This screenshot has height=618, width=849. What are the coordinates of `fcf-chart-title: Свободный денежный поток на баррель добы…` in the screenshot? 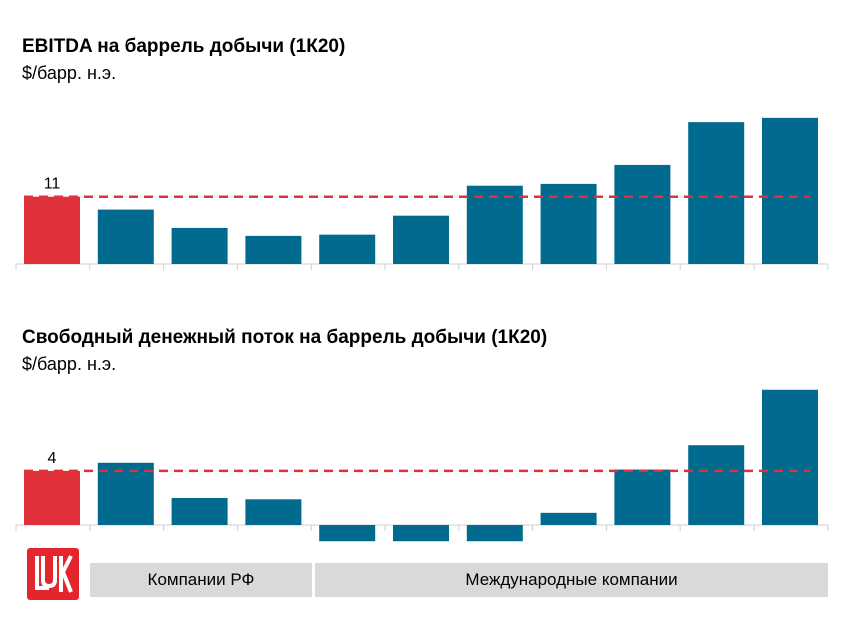 It's located at (285, 337).